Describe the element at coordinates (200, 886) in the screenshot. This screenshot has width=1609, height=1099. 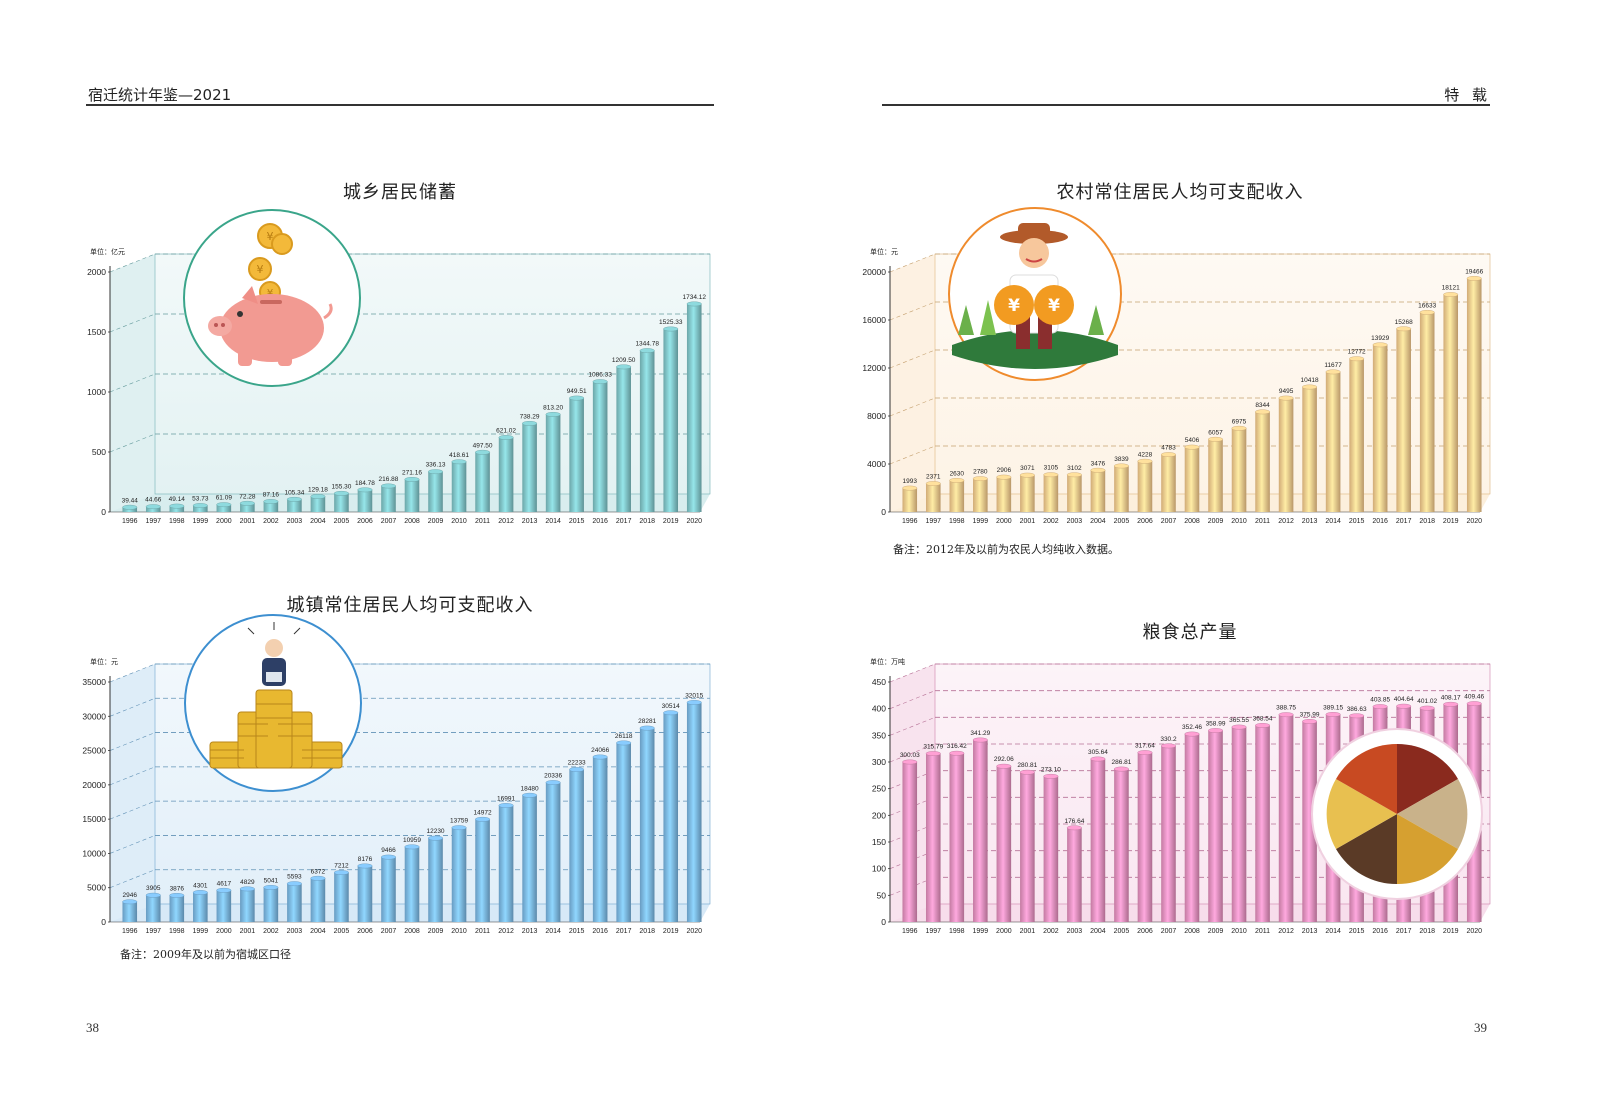
I see `bar-value-label: 4301` at that location.